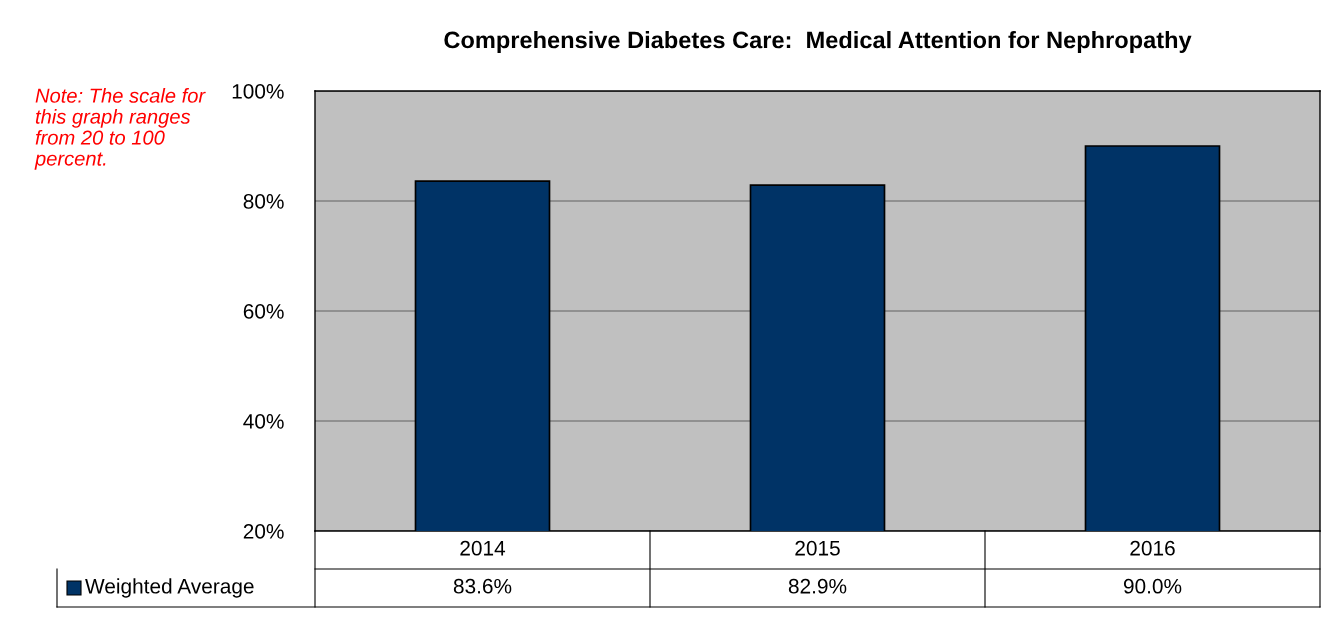 This screenshot has width=1343, height=628. I want to click on y-tick-label: 80%, so click(263, 201).